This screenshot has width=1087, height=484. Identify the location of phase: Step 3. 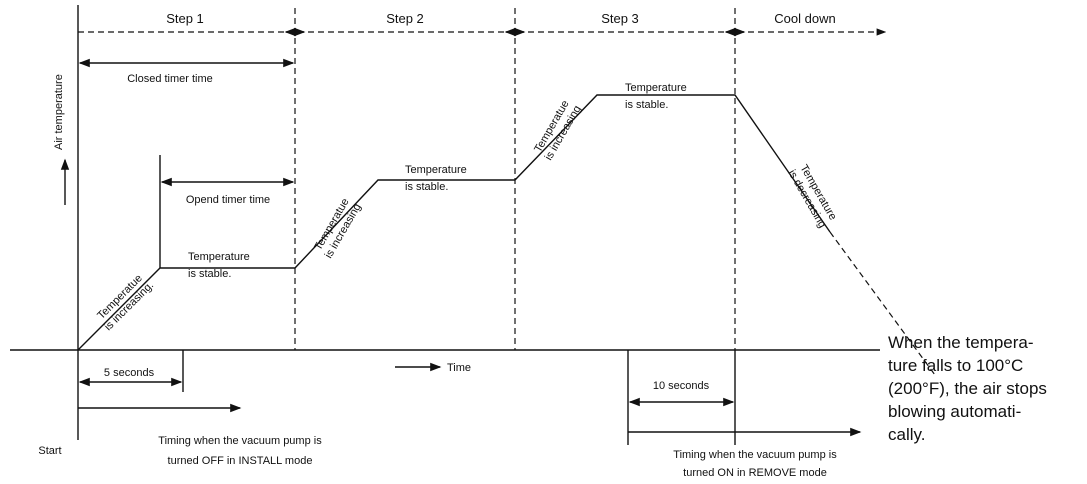
(620, 18).